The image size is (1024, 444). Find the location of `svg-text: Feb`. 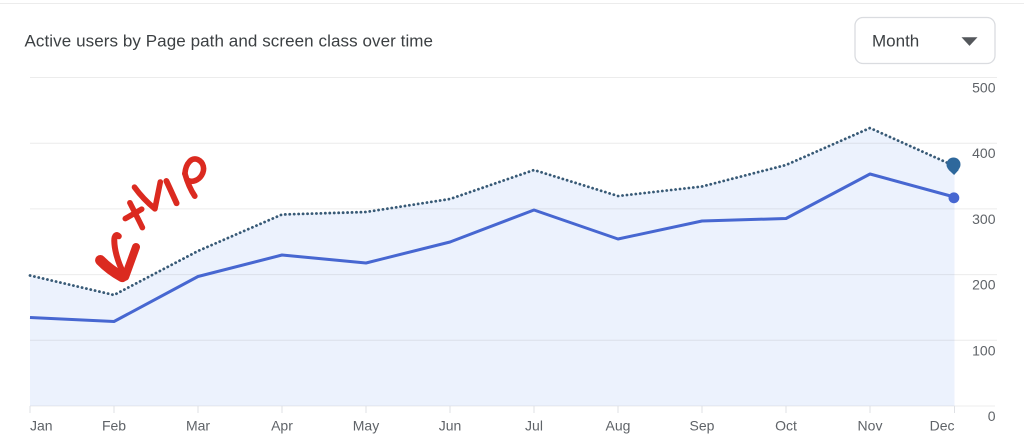

svg-text: Feb is located at coordinates (114, 426).